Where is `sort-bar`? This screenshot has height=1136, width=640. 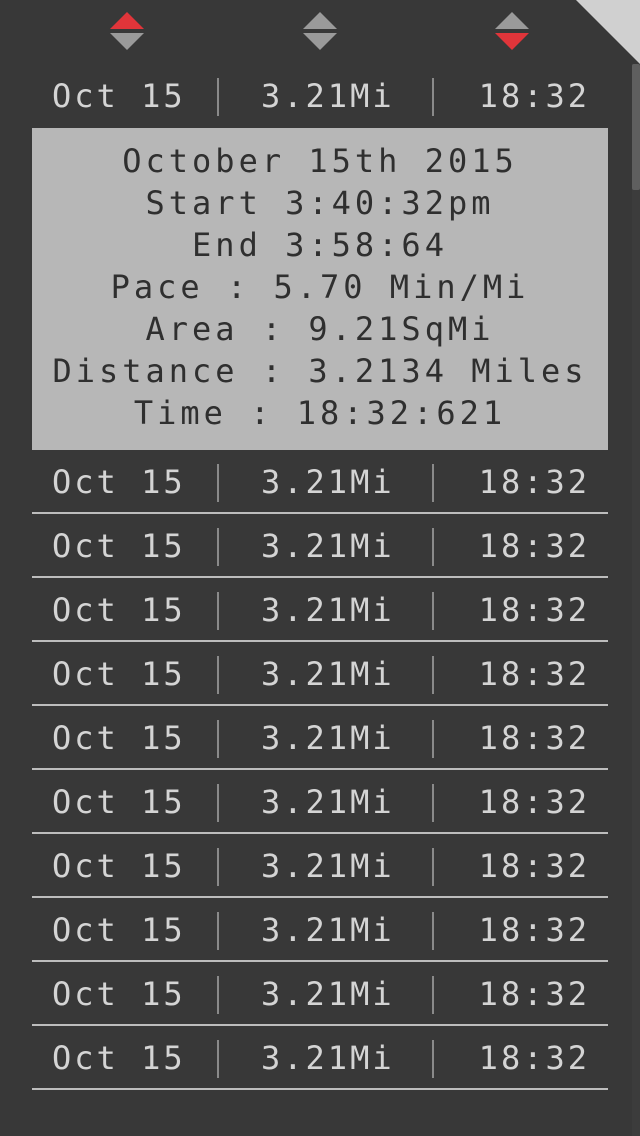
sort-bar is located at coordinates (320, 33).